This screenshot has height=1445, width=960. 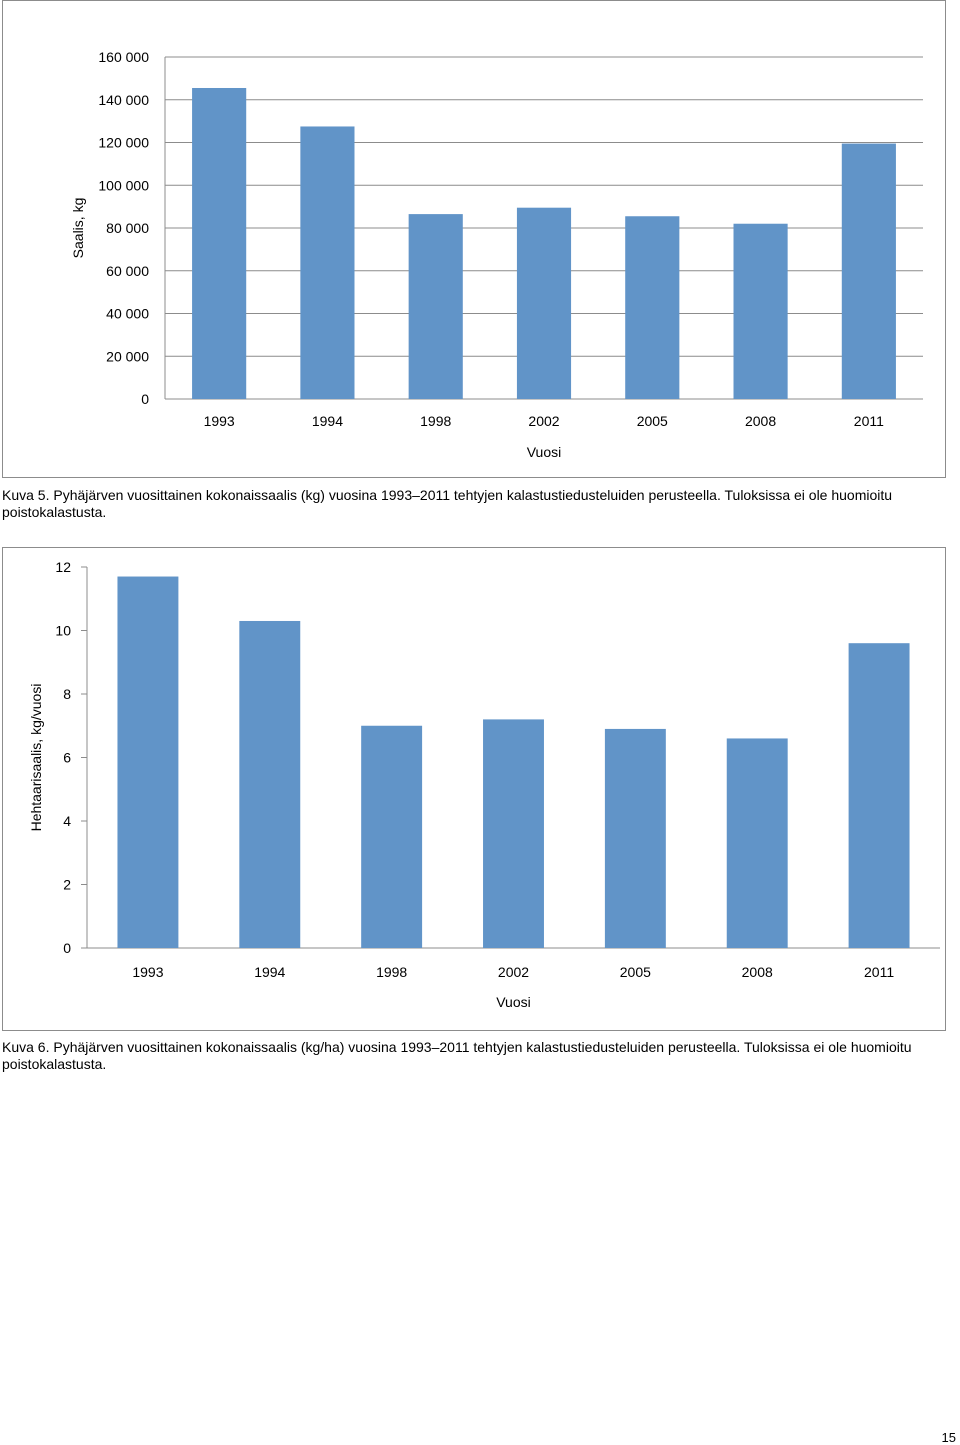 I want to click on chart1-y-axis-title: Saalis, kg, so click(x=78, y=228).